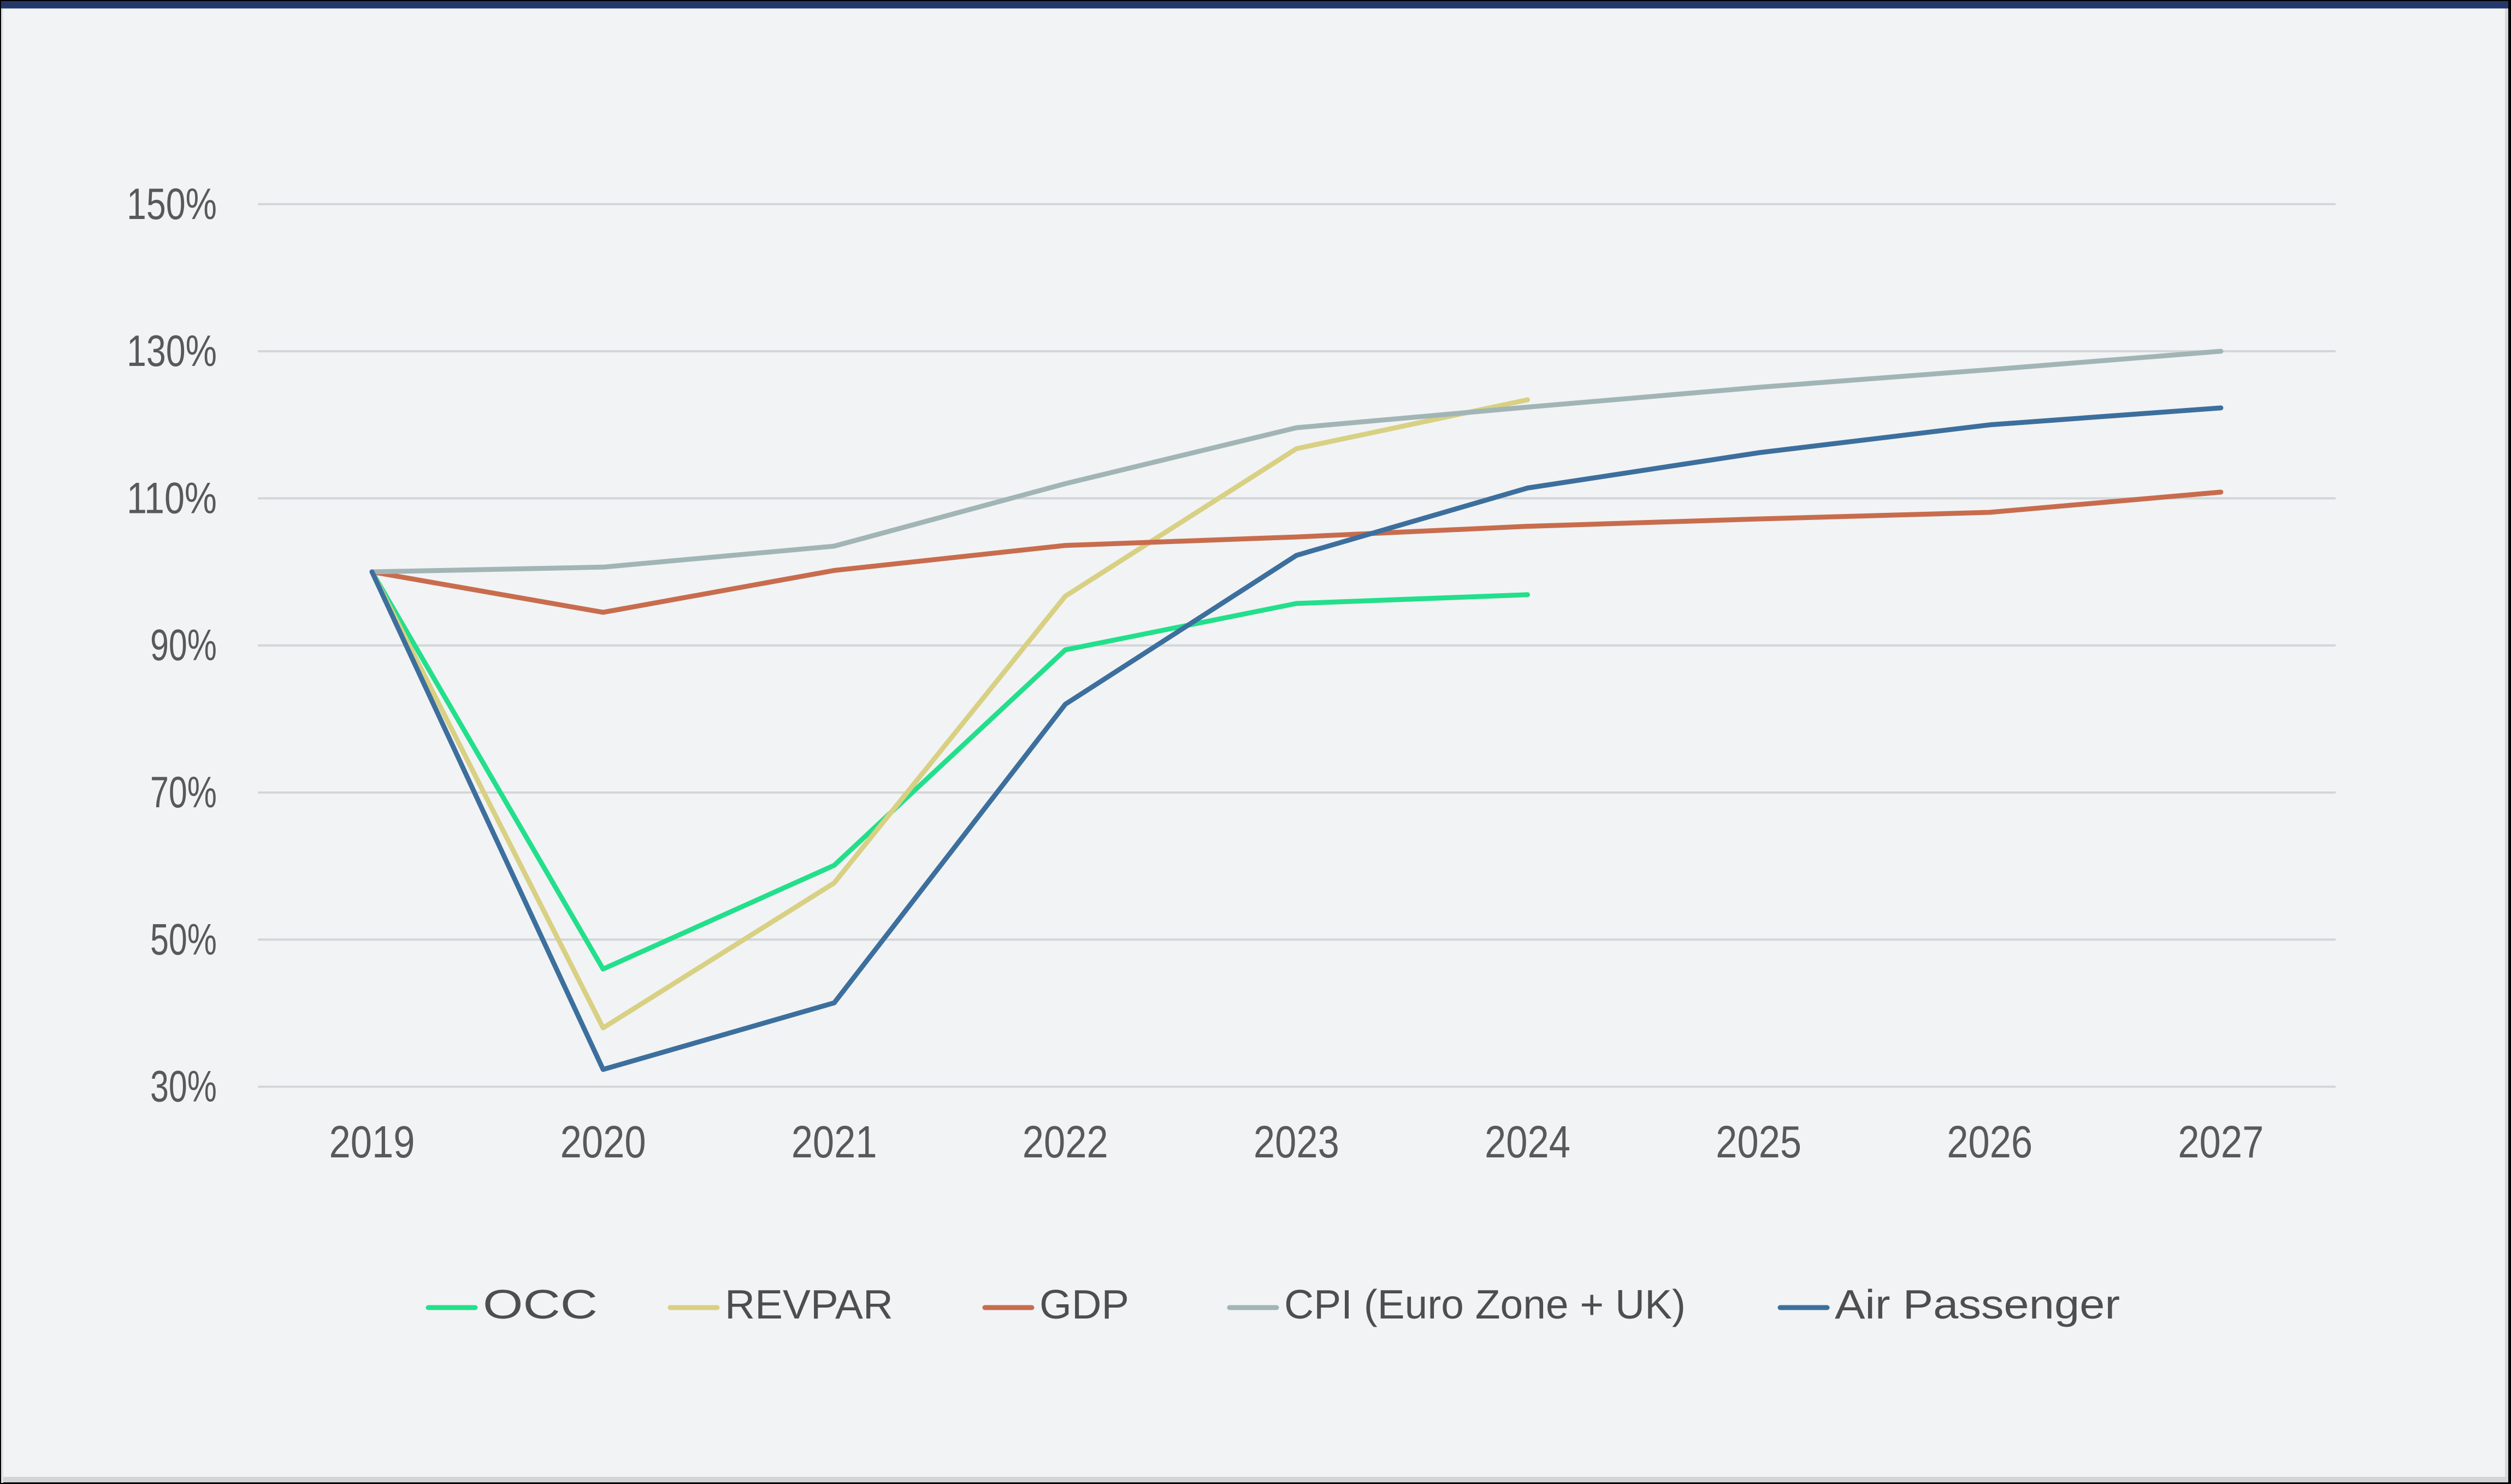  I want to click on svg-text: 2026, so click(1990, 1141).